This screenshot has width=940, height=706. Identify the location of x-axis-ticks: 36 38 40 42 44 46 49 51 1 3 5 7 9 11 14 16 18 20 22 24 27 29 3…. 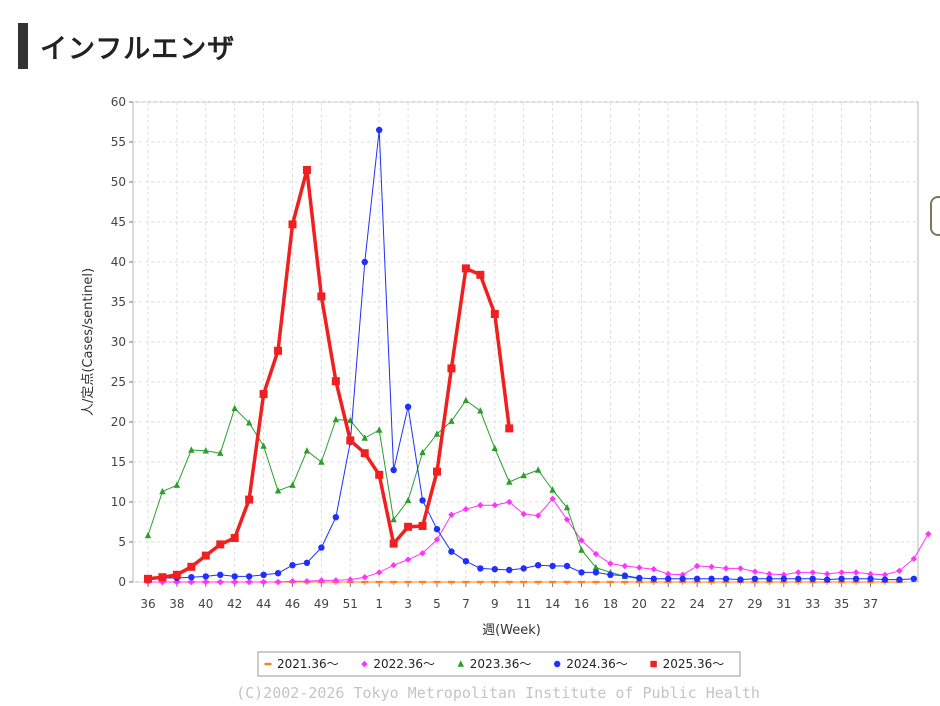
(513, 596).